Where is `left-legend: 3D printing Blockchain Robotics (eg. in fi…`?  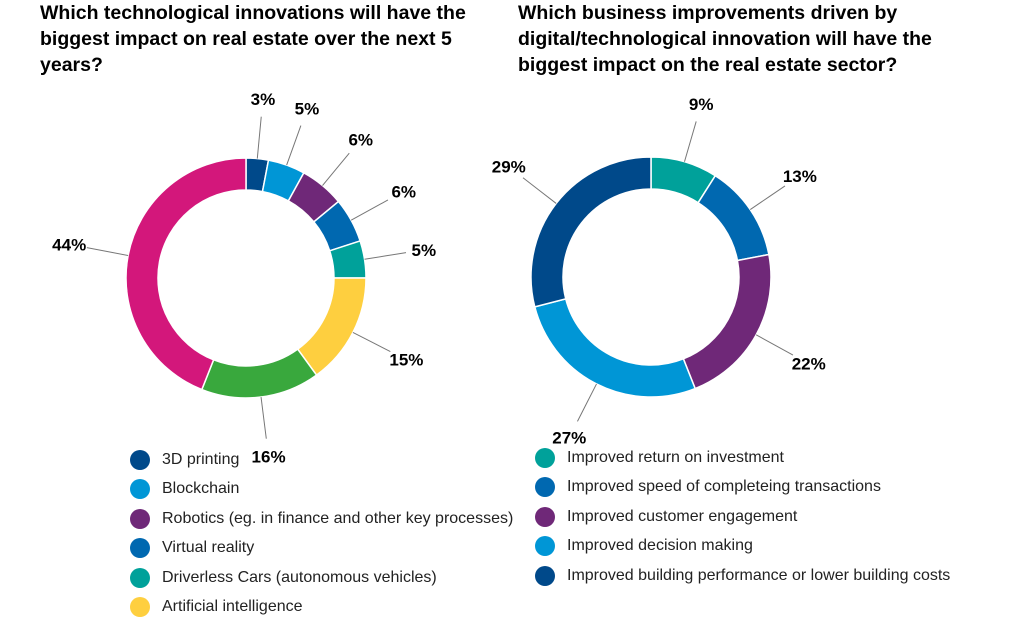 left-legend: 3D printing Blockchain Robotics (eg. in fi… is located at coordinates (321, 533).